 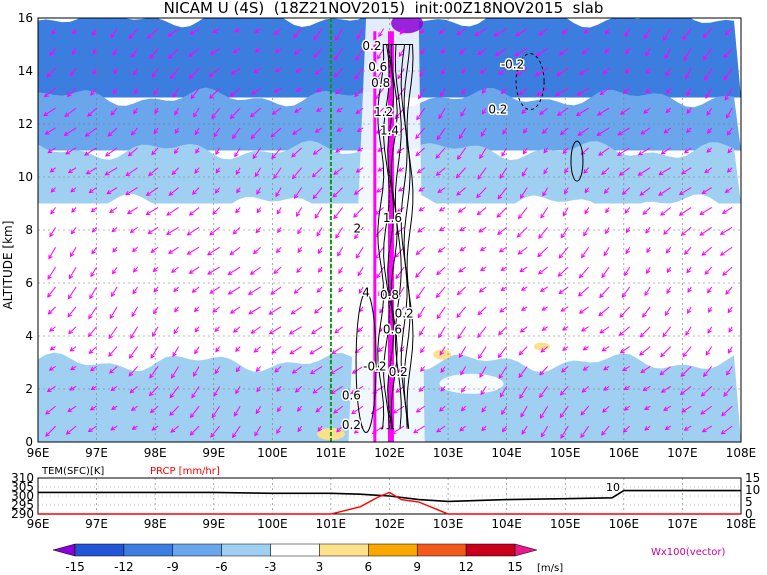 What do you see at coordinates (749, 514) in the screenshot?
I see `y-tick-label-right: 0` at bounding box center [749, 514].